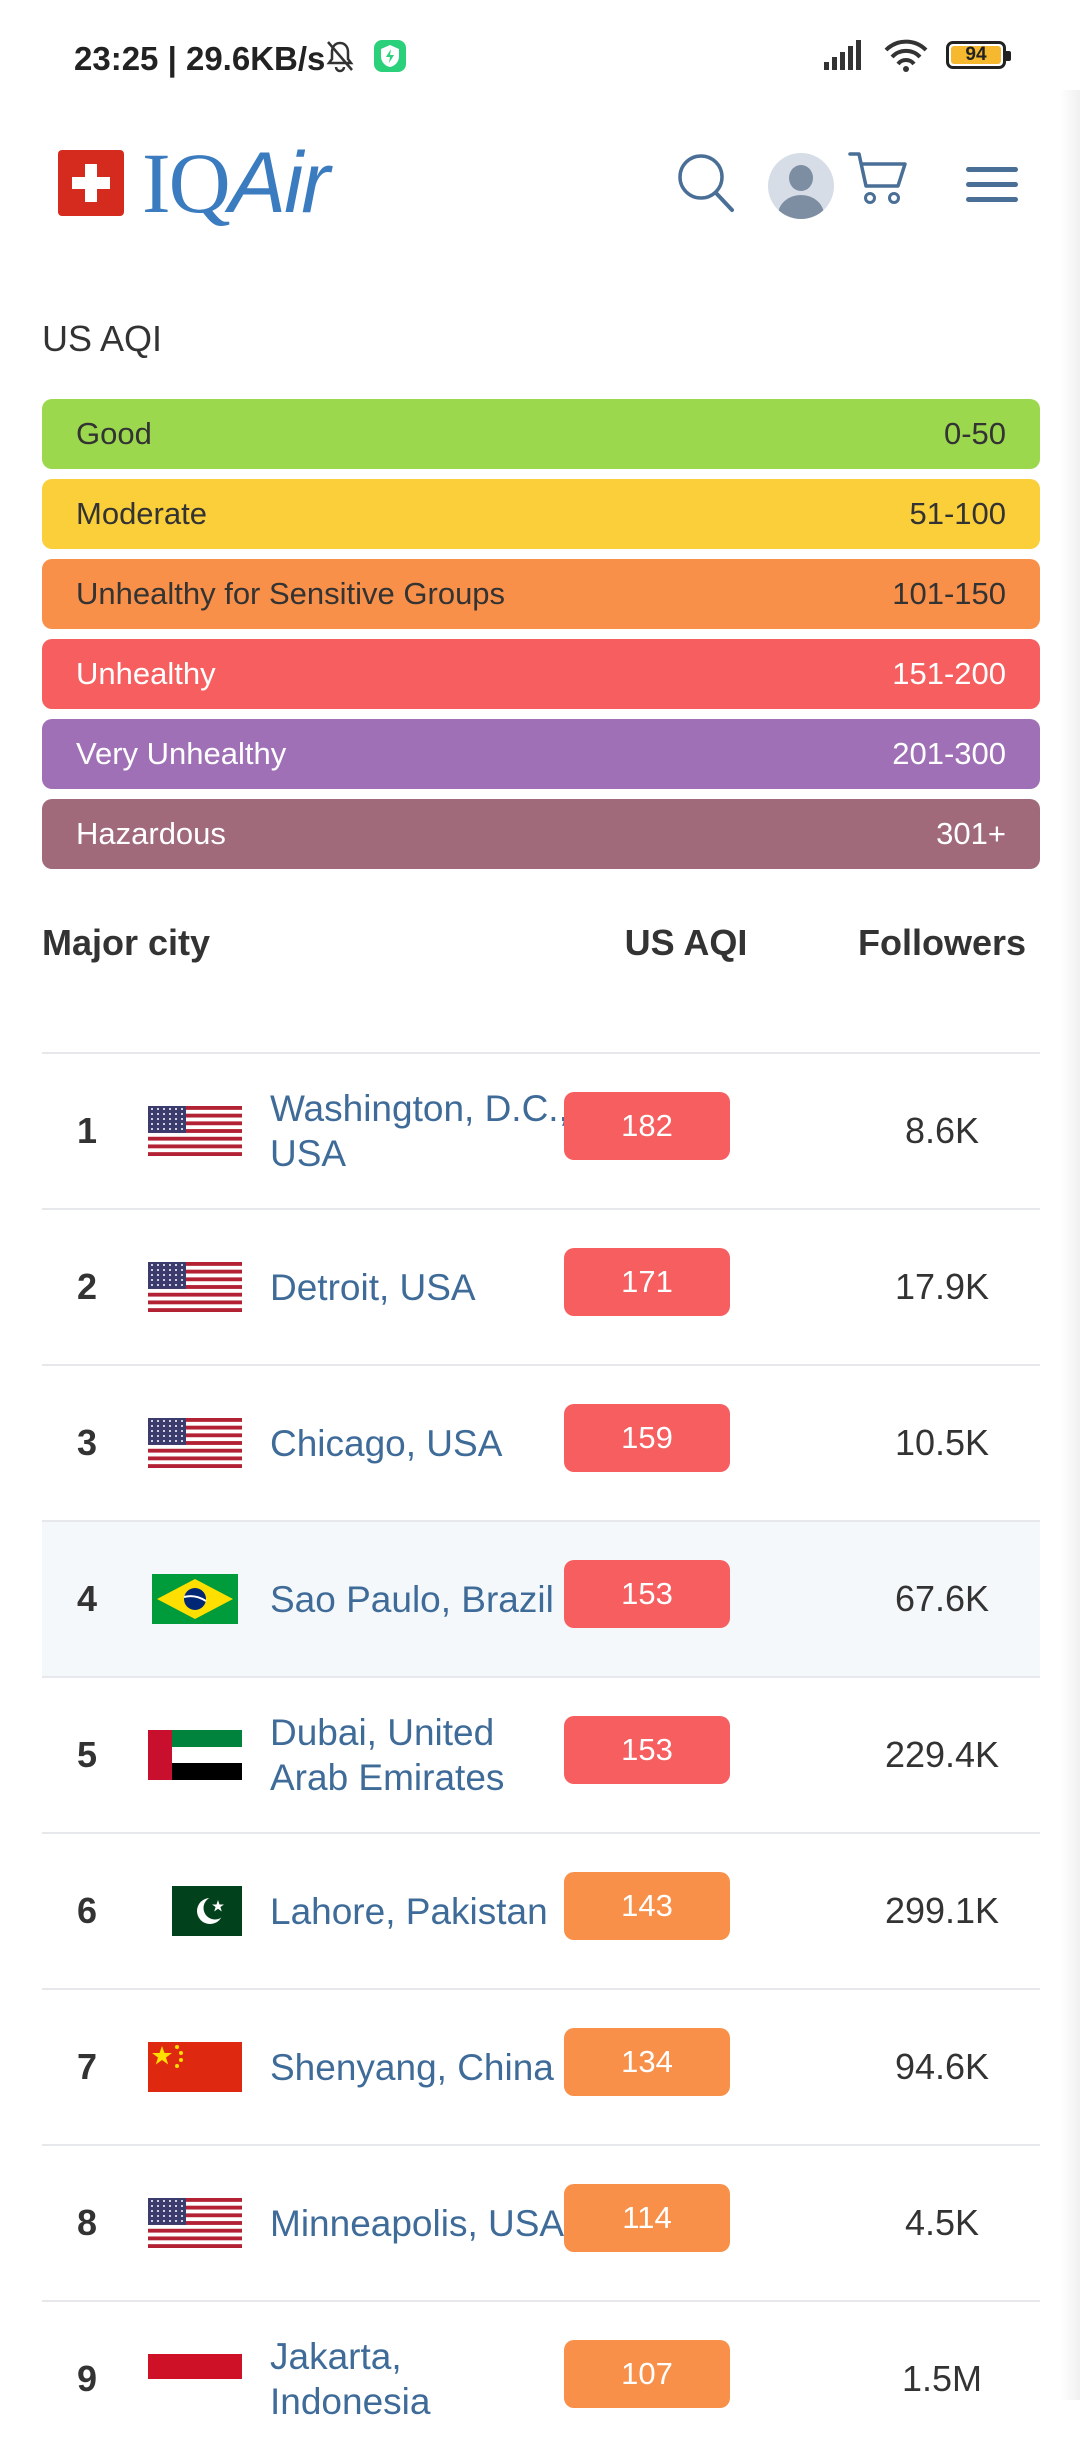 This screenshot has height=2456, width=1080. I want to click on aqi-level-unhealthy-for-sensitive-groups: Unhealthy for Sensitive Groups 101-150, so click(541, 594).